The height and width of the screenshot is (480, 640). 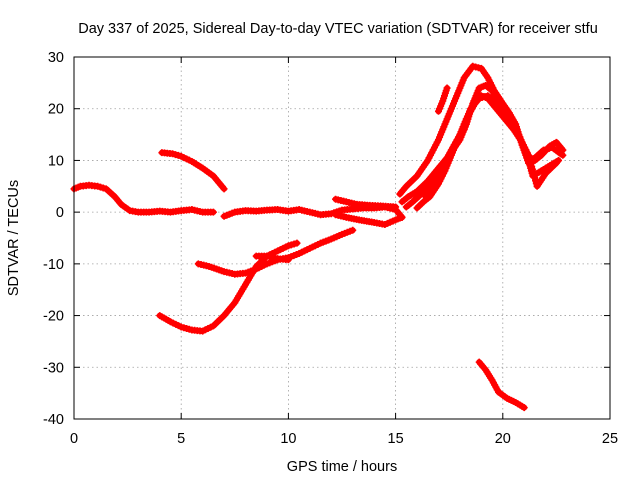 What do you see at coordinates (53, 265) in the screenshot?
I see `y-tick-label: -10` at bounding box center [53, 265].